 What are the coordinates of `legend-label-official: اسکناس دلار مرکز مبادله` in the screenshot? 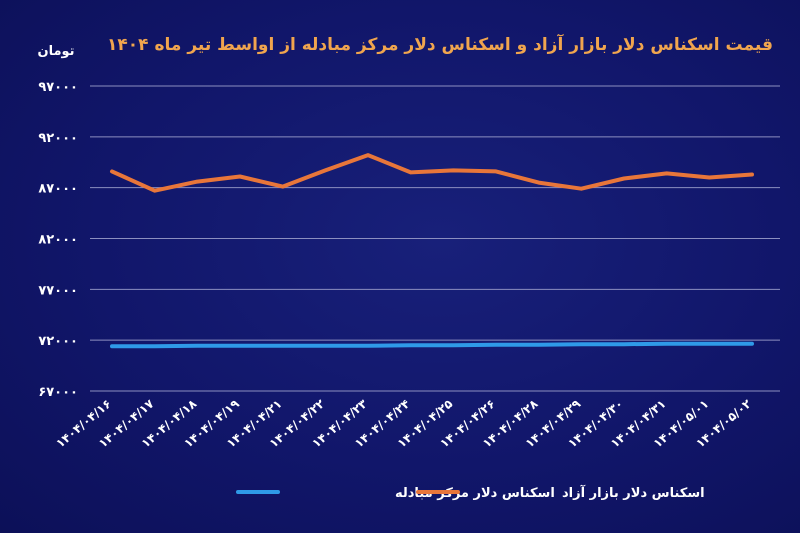 It's located at (475, 493).